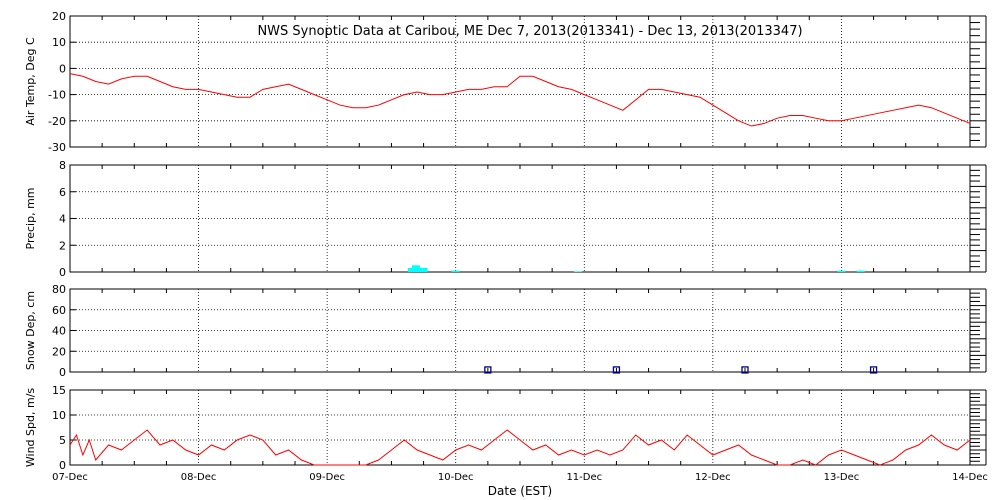 The width and height of the screenshot is (1000, 500). What do you see at coordinates (59, 310) in the screenshot?
I see `y-tick-label: 60` at bounding box center [59, 310].